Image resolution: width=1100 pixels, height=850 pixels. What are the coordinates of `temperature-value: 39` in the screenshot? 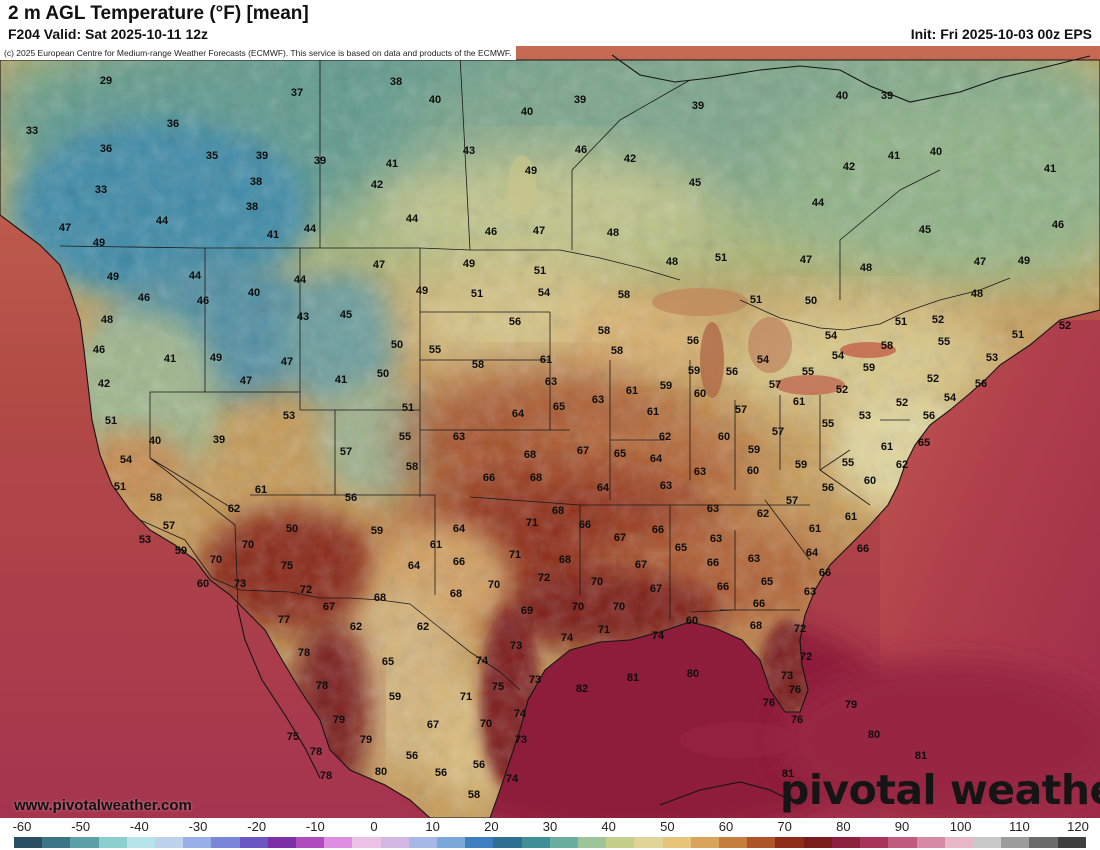 It's located at (219, 440).